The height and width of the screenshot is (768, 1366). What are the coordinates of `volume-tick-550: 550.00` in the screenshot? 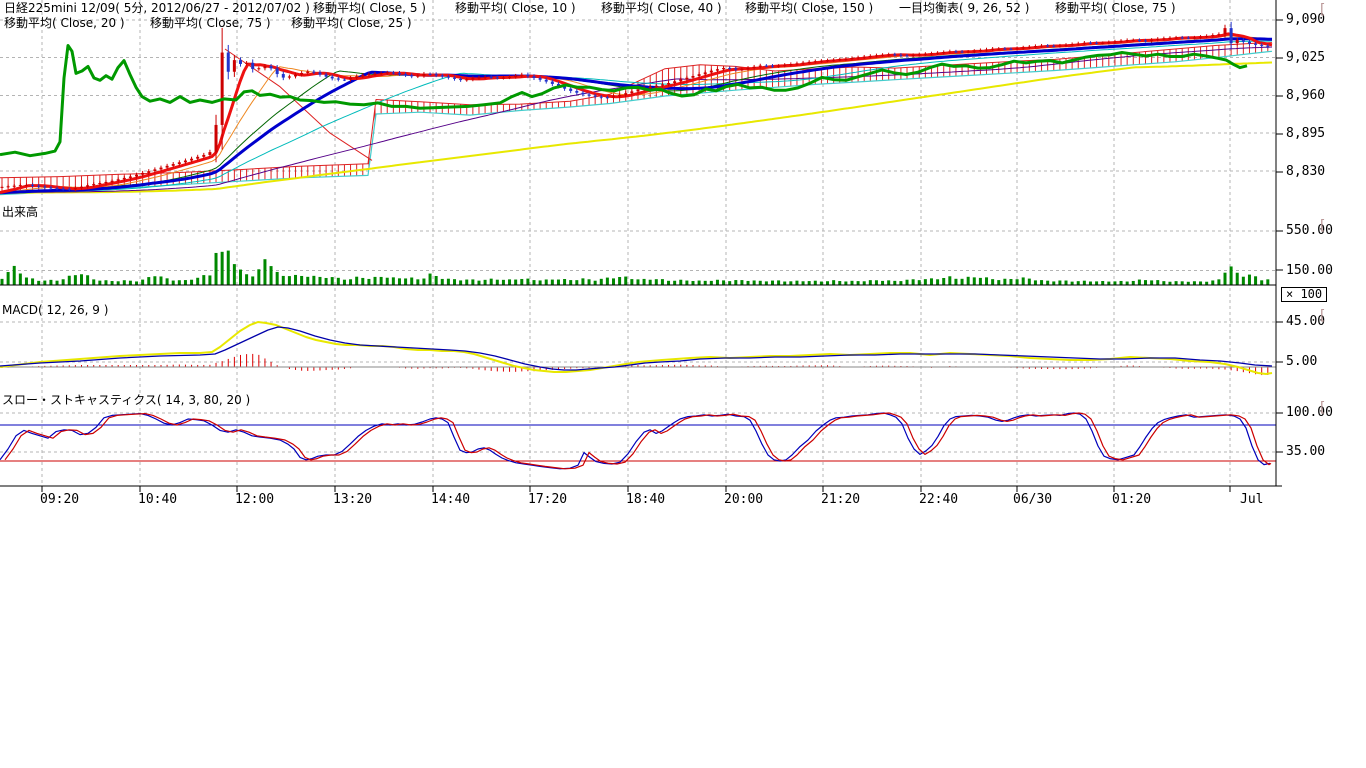 It's located at (1309, 230).